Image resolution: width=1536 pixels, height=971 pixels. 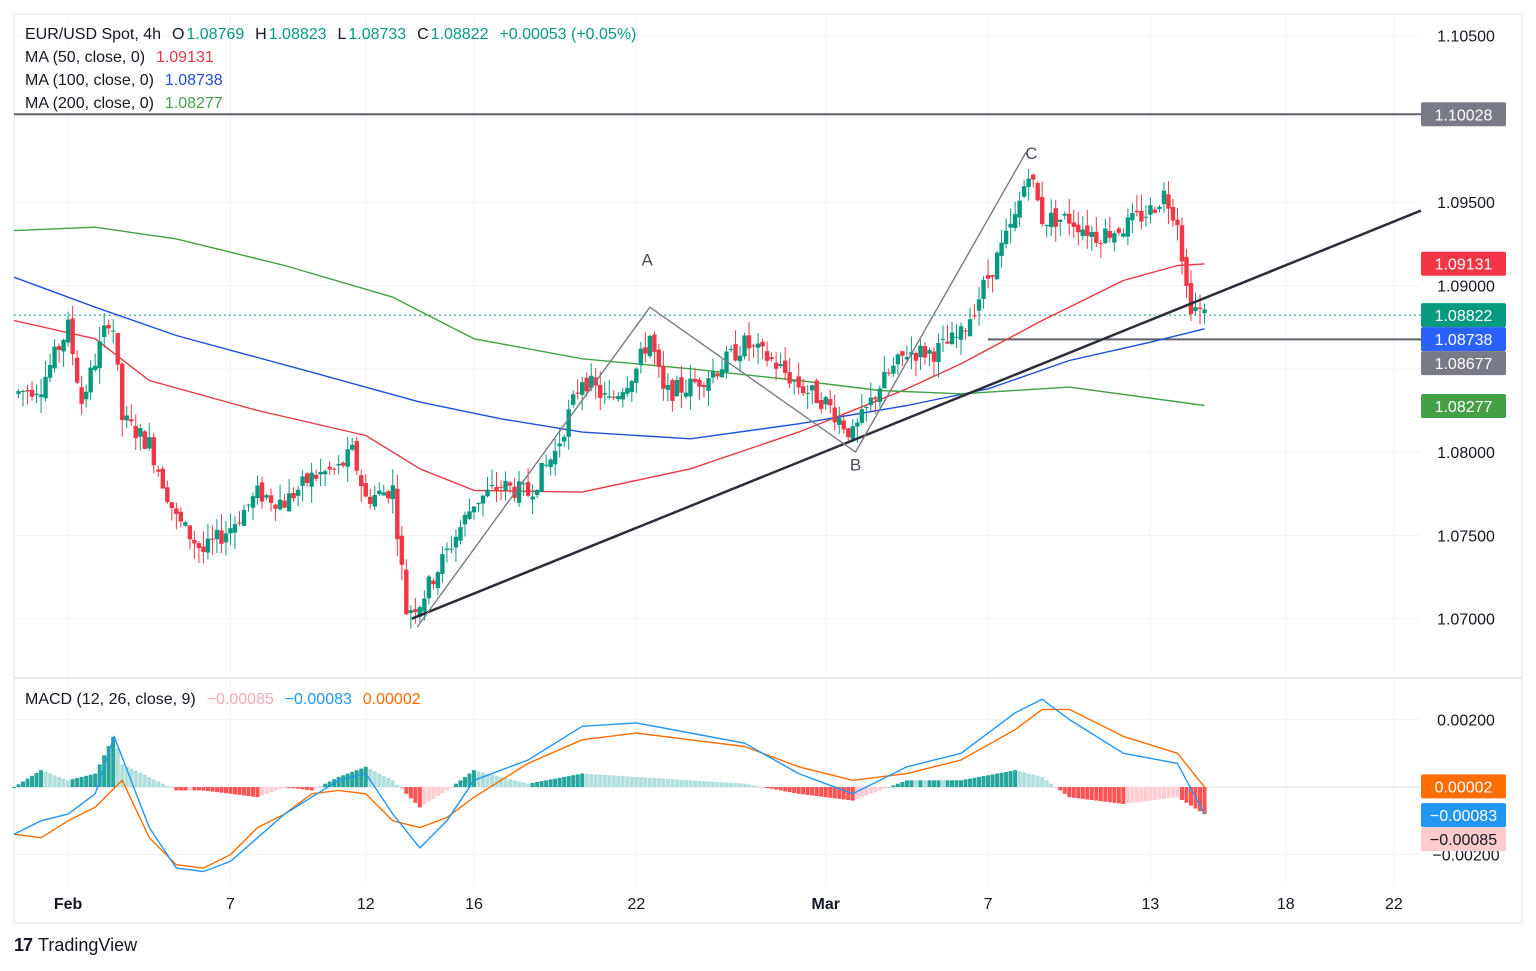 I want to click on ma100-legend: MA (100, close, 0) 1.08738, so click(x=125, y=81).